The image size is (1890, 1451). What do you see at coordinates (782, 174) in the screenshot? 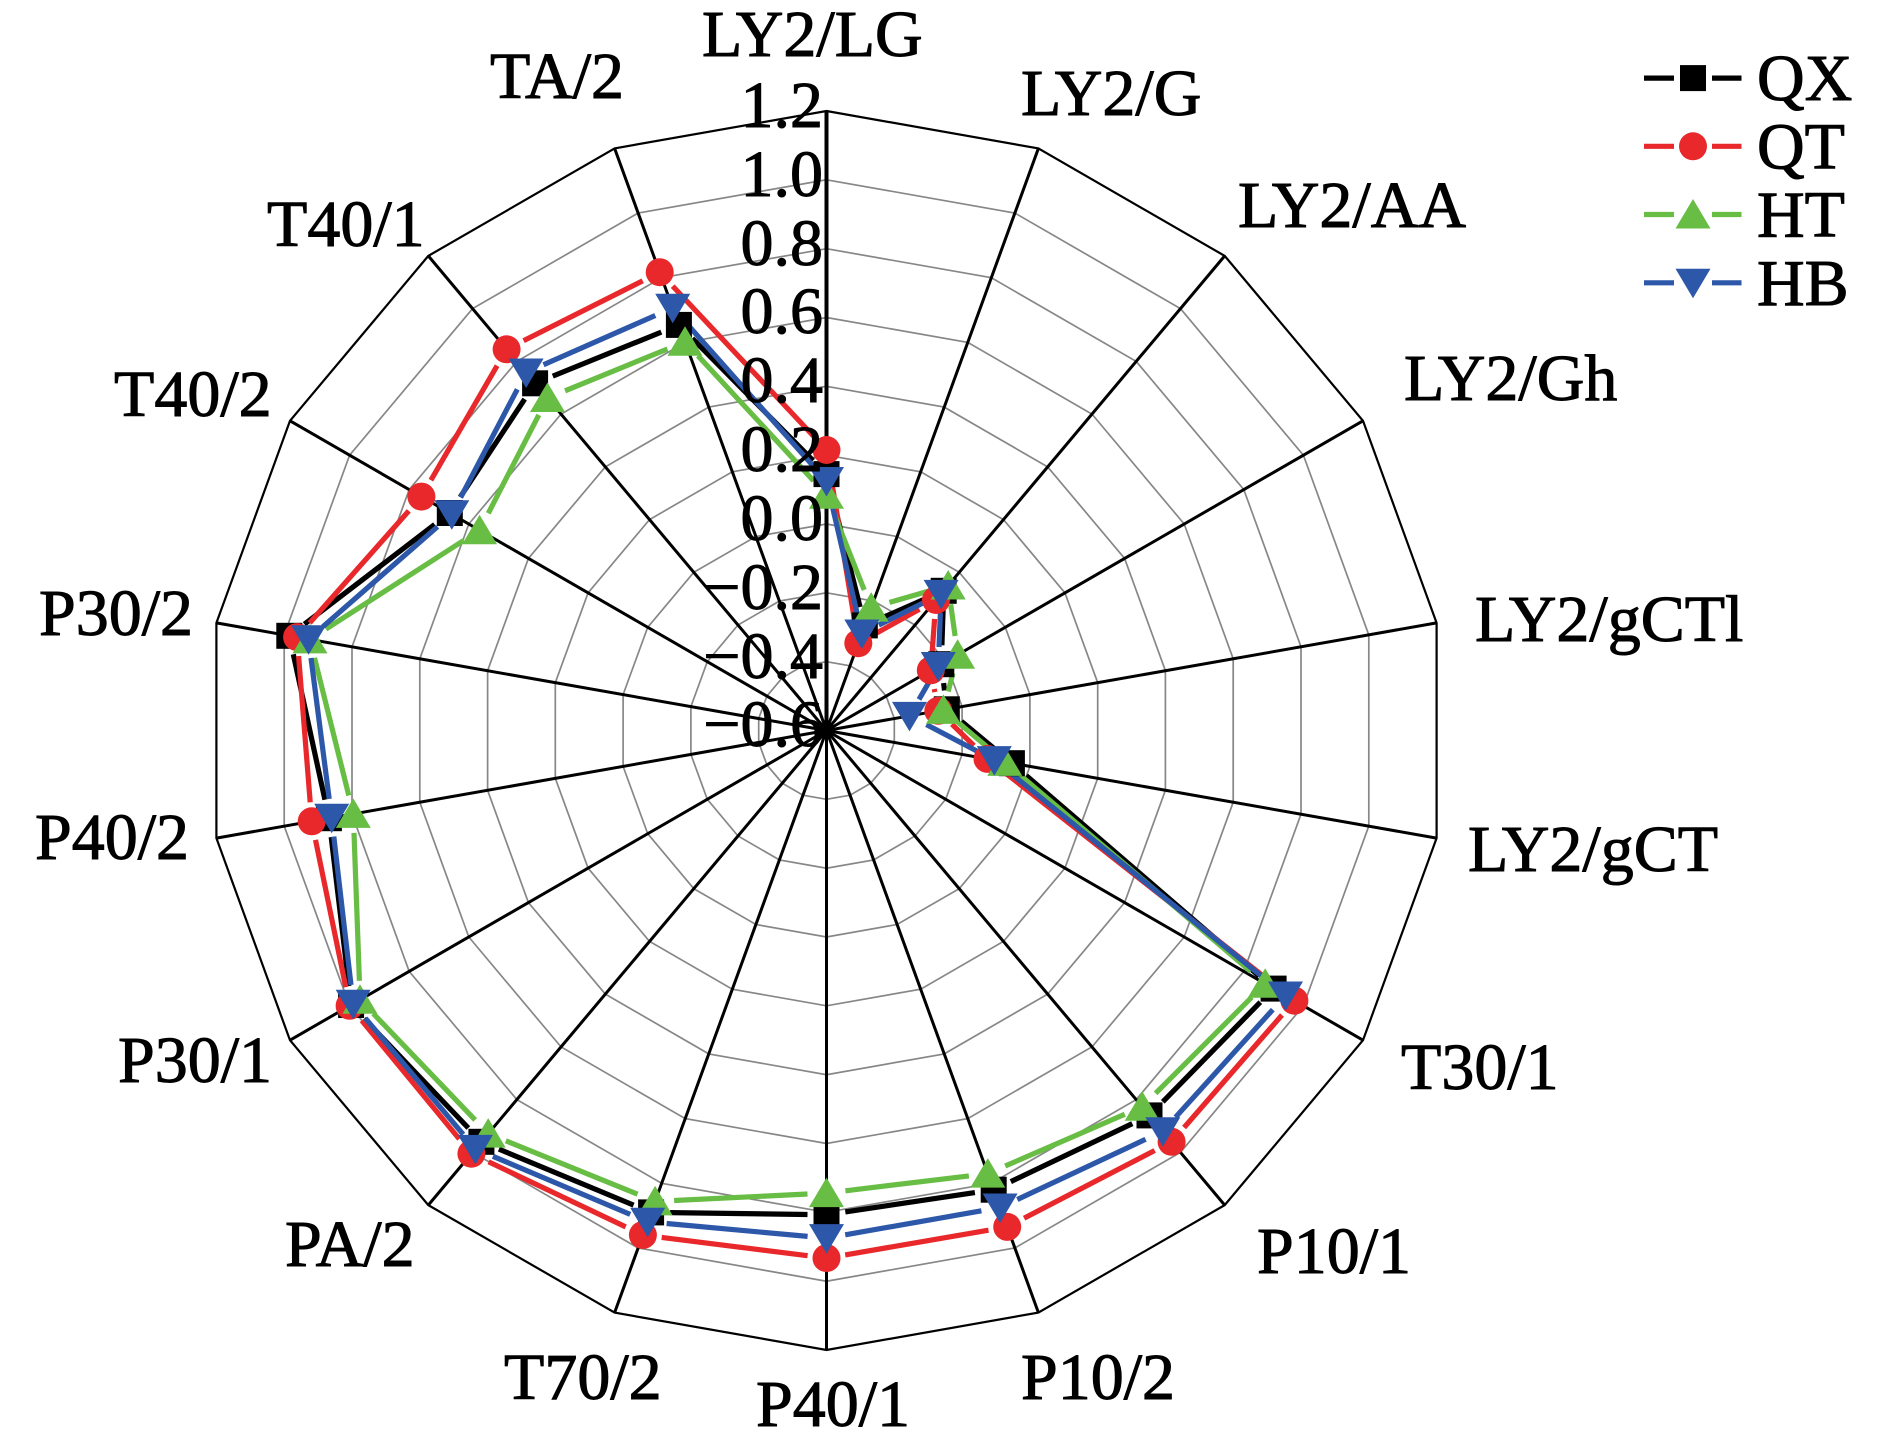
I see `svg-text: 1.0` at bounding box center [782, 174].